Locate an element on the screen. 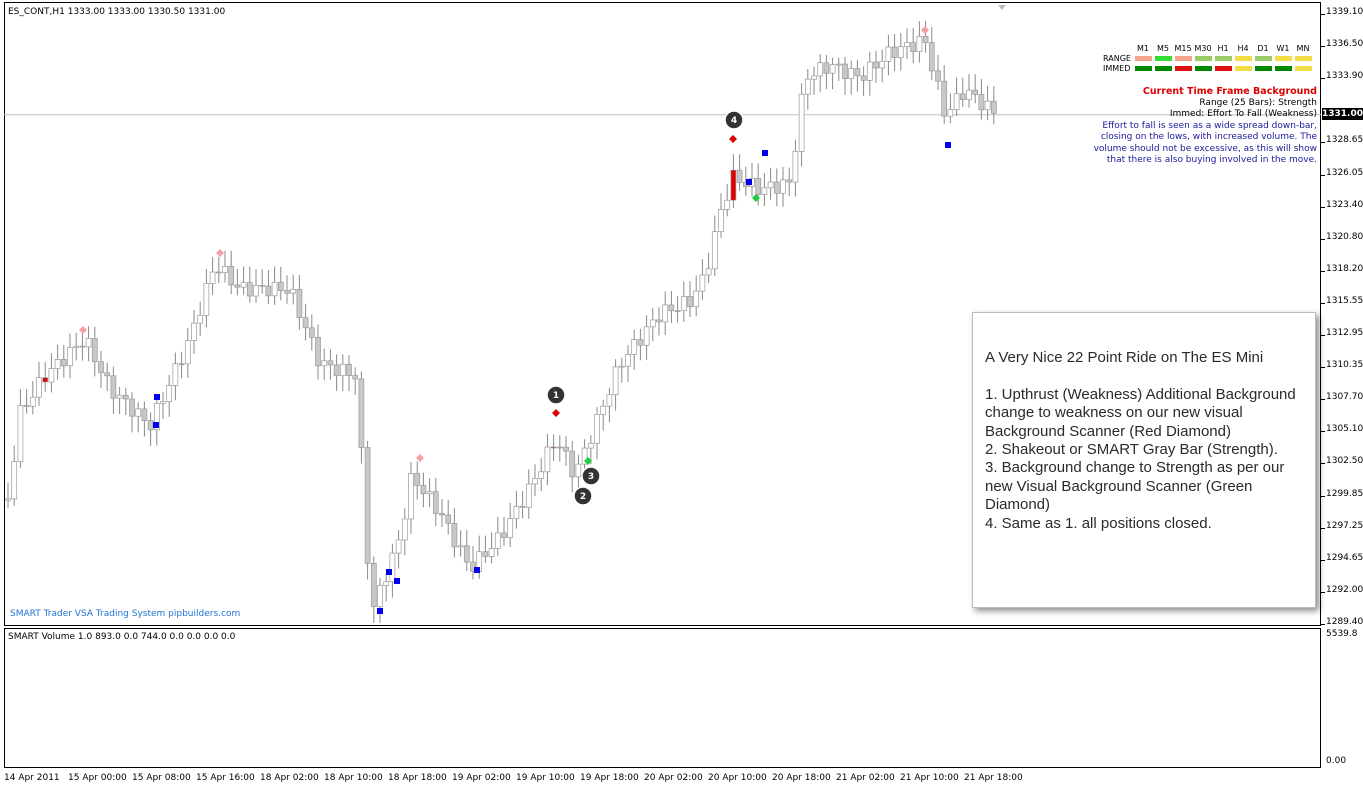 The image size is (1363, 788). date-axis-label: 20 Apr 02:00 is located at coordinates (673, 778).